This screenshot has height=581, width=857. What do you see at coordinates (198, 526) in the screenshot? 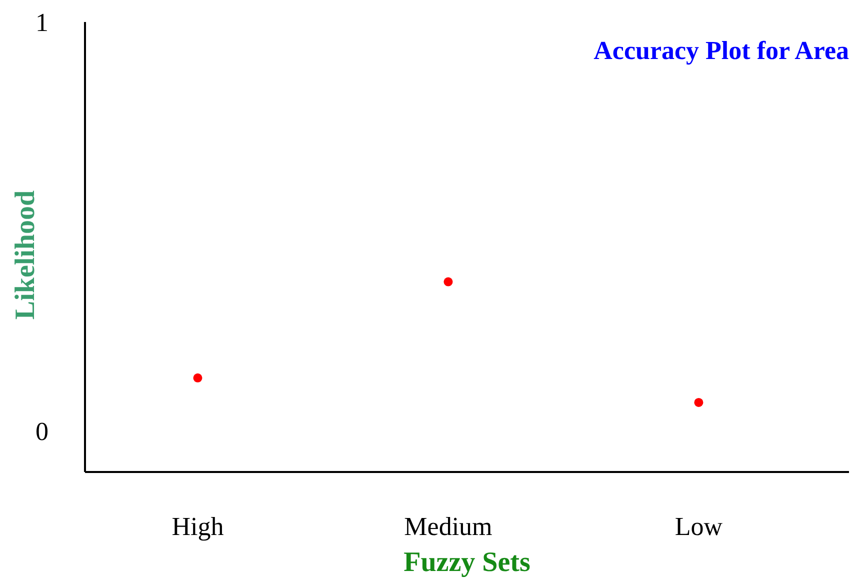
I see `x-tick-label: High` at bounding box center [198, 526].